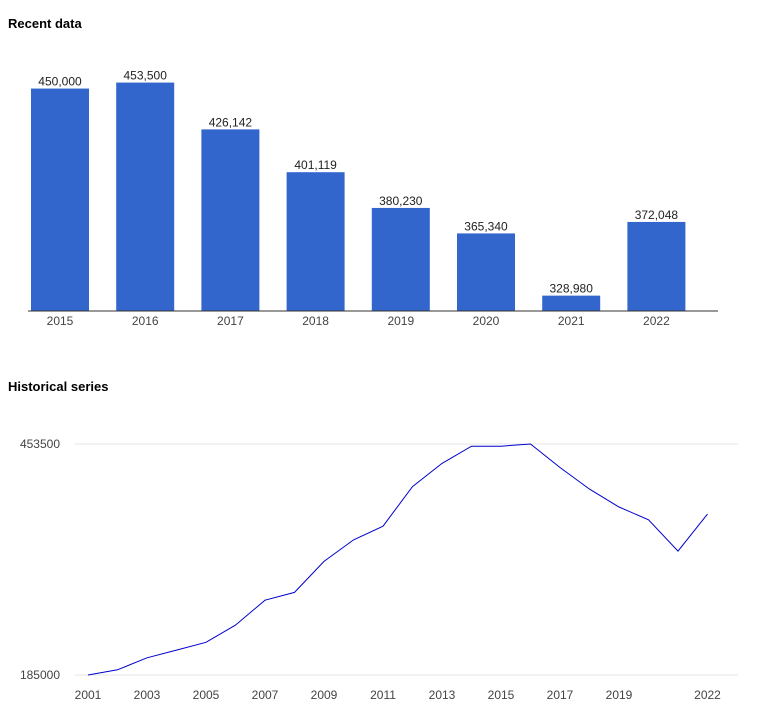  I want to click on x-tick-label-2020: 2020, so click(486, 321).